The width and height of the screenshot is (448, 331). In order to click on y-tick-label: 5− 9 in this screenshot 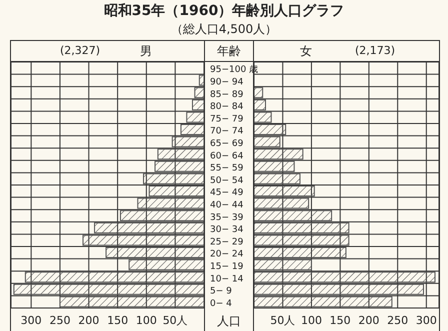, I will do `click(221, 291)`.